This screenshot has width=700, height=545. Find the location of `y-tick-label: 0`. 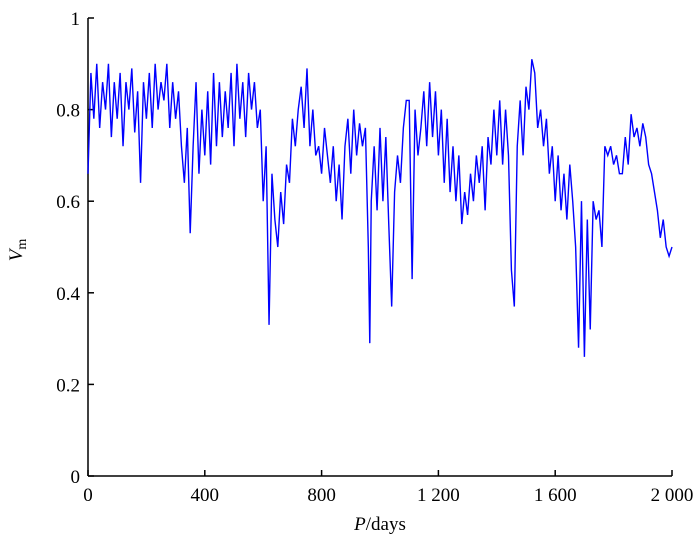

y-tick-label: 0 is located at coordinates (76, 477).